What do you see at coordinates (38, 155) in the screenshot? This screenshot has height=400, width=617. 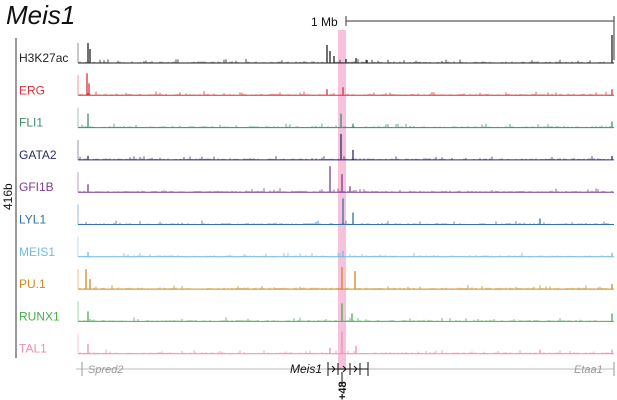 I see `track-label-gata2: GATA2` at bounding box center [38, 155].